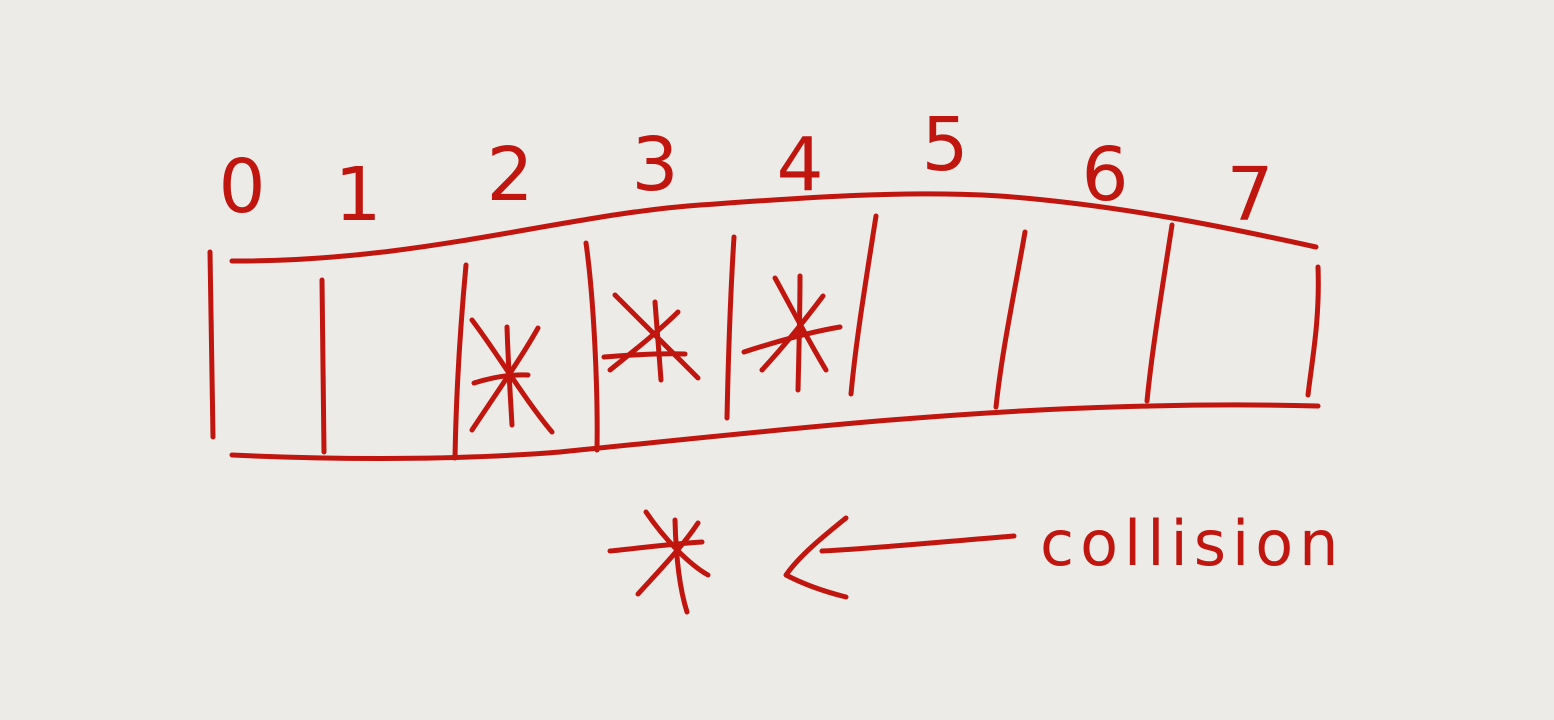 The height and width of the screenshot is (720, 1554). What do you see at coordinates (357, 195) in the screenshot?
I see `slot-index-label-1: 1` at bounding box center [357, 195].